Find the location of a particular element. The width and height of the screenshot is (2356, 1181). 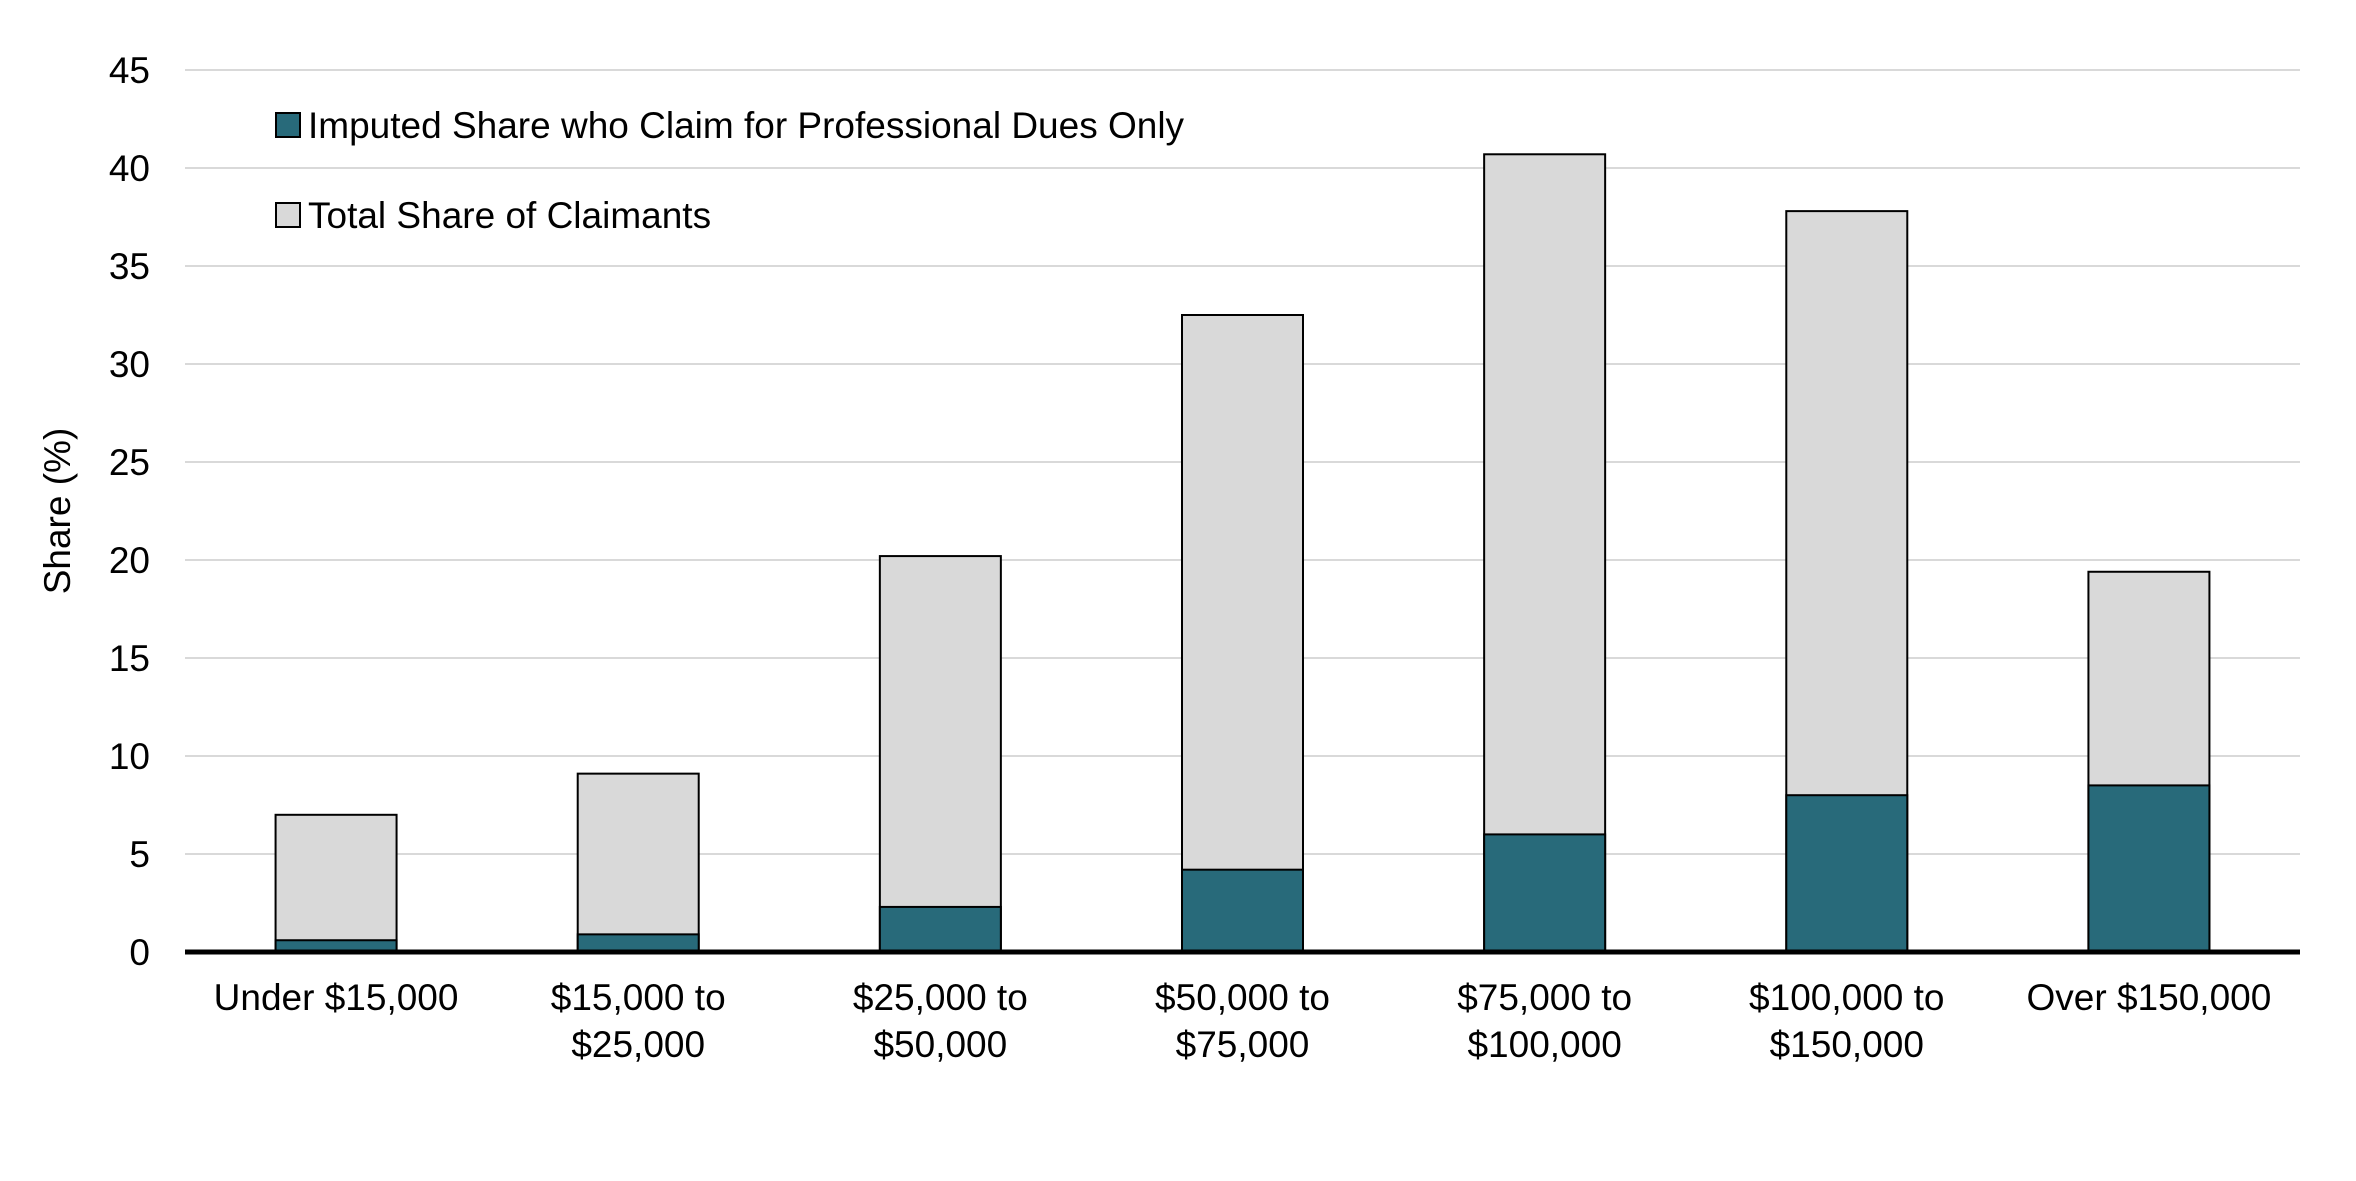

x-category-label: $150,000 is located at coordinates (1847, 1044).